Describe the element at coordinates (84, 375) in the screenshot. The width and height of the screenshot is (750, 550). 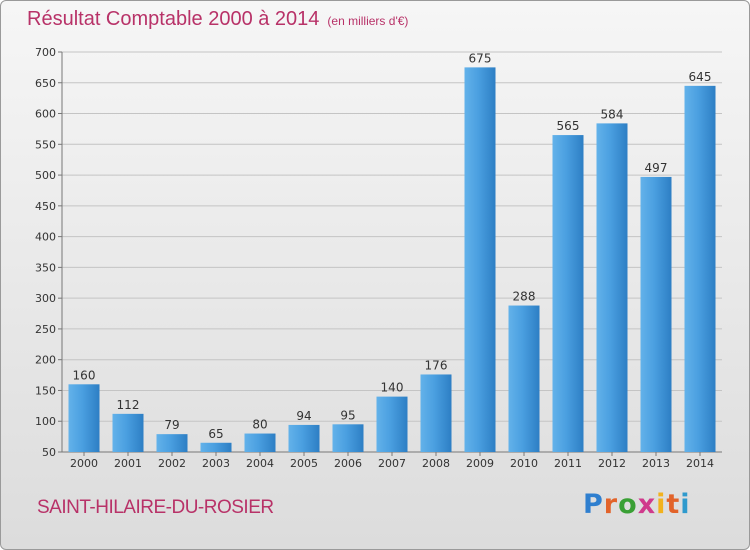
I see `bar-value-label: 160` at that location.